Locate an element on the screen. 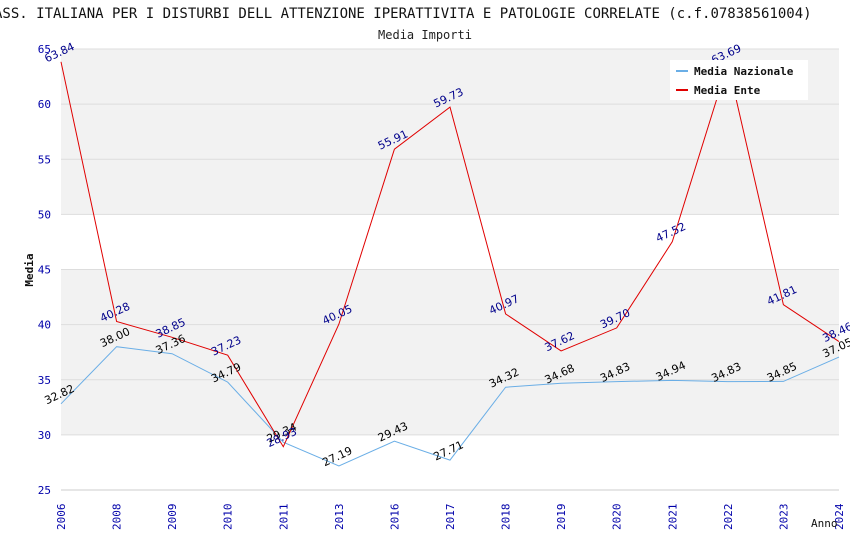 The image size is (850, 550). y-axis-label: Media is located at coordinates (29, 269).